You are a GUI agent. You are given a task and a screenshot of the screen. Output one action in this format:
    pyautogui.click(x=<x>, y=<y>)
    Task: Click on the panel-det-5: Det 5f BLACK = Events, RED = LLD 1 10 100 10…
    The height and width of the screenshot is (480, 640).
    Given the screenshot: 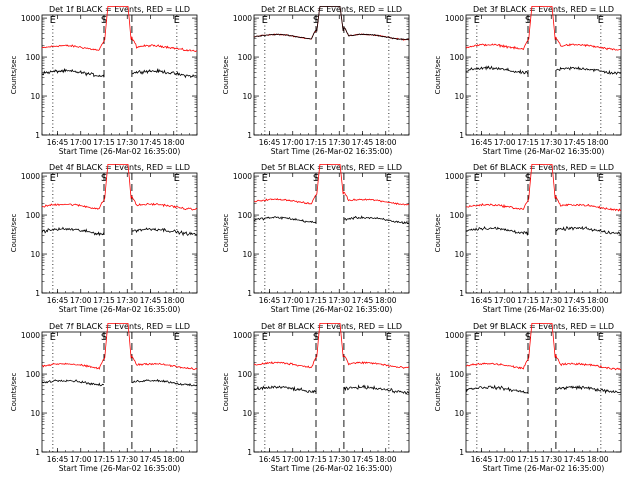 What is the action you would take?
    pyautogui.click(x=316, y=238)
    